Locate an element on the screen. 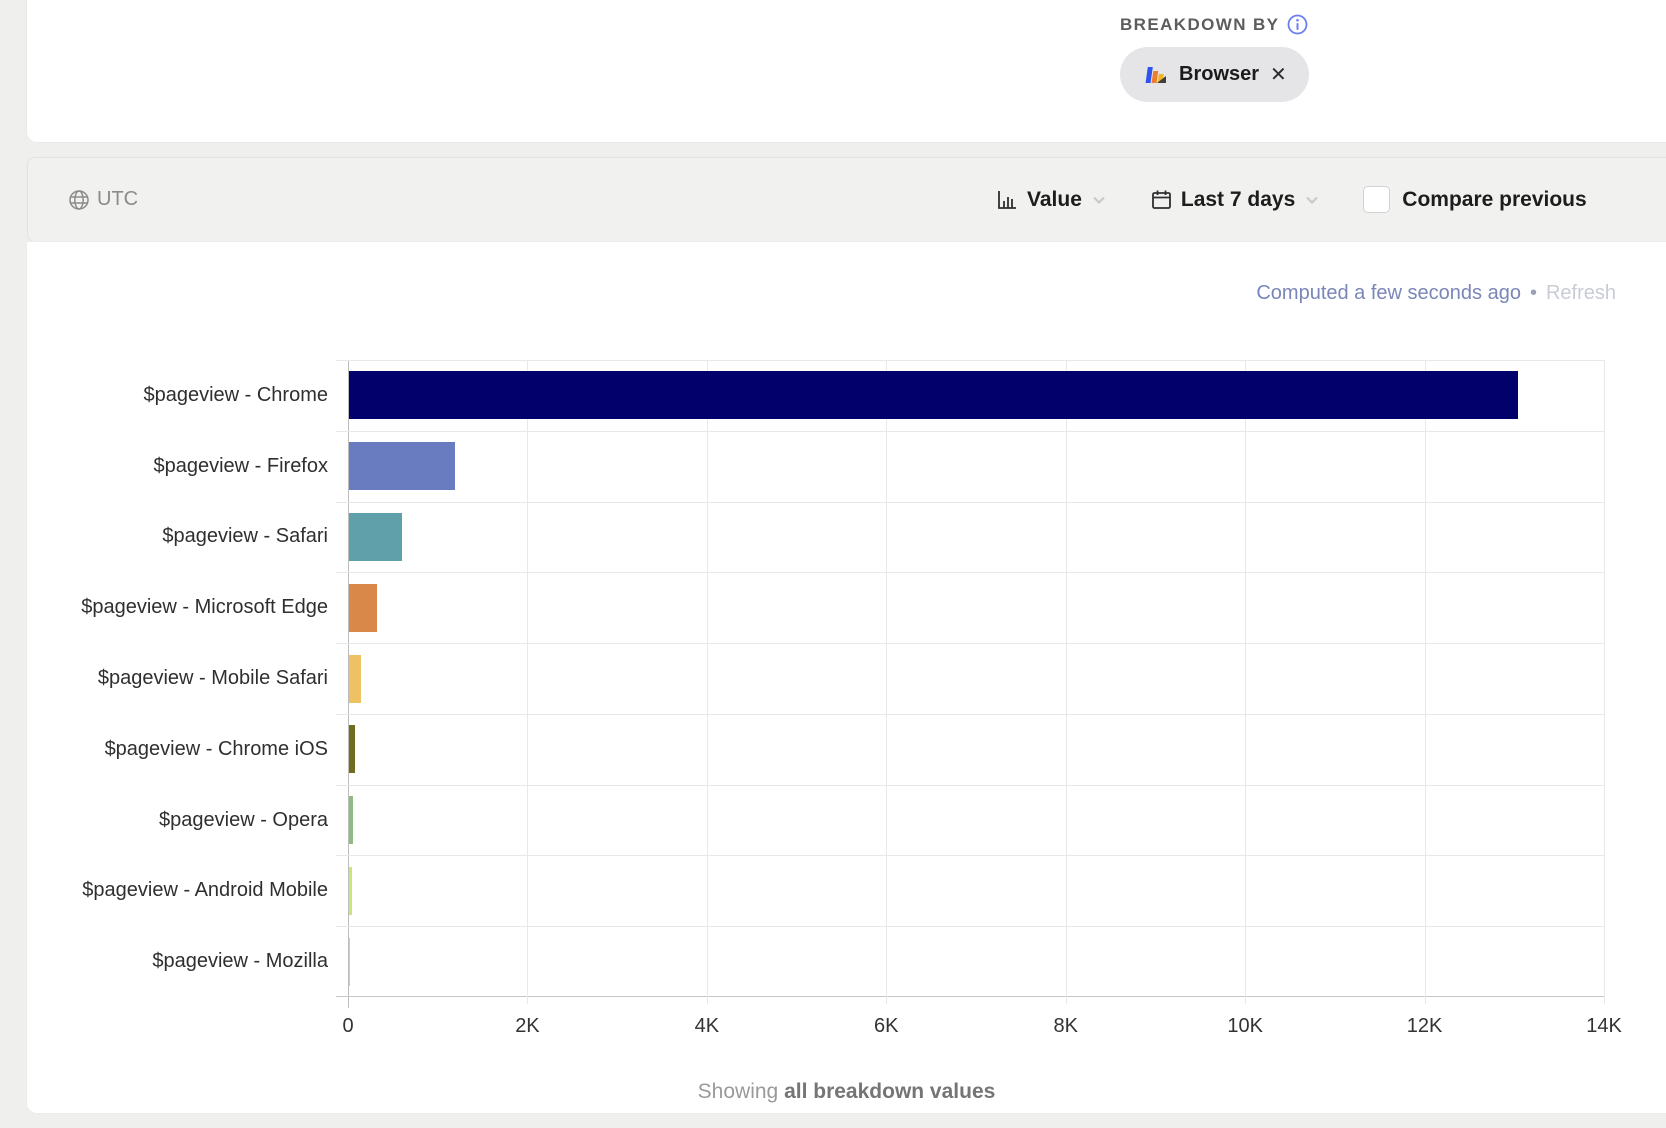 The image size is (1666, 1128). compare-previous-toggle: Compare previous is located at coordinates (1475, 199).